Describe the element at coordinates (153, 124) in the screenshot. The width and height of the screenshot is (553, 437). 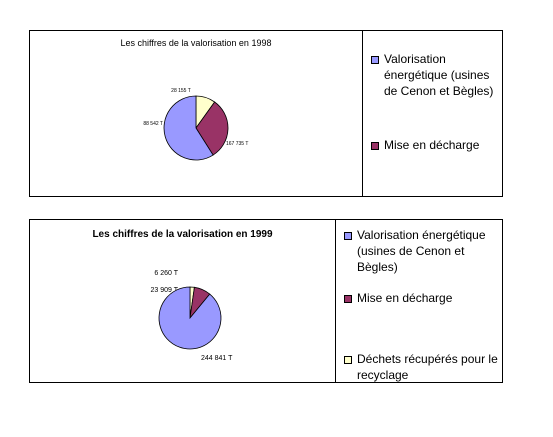
I see `data-label-1: 88 542 T` at that location.